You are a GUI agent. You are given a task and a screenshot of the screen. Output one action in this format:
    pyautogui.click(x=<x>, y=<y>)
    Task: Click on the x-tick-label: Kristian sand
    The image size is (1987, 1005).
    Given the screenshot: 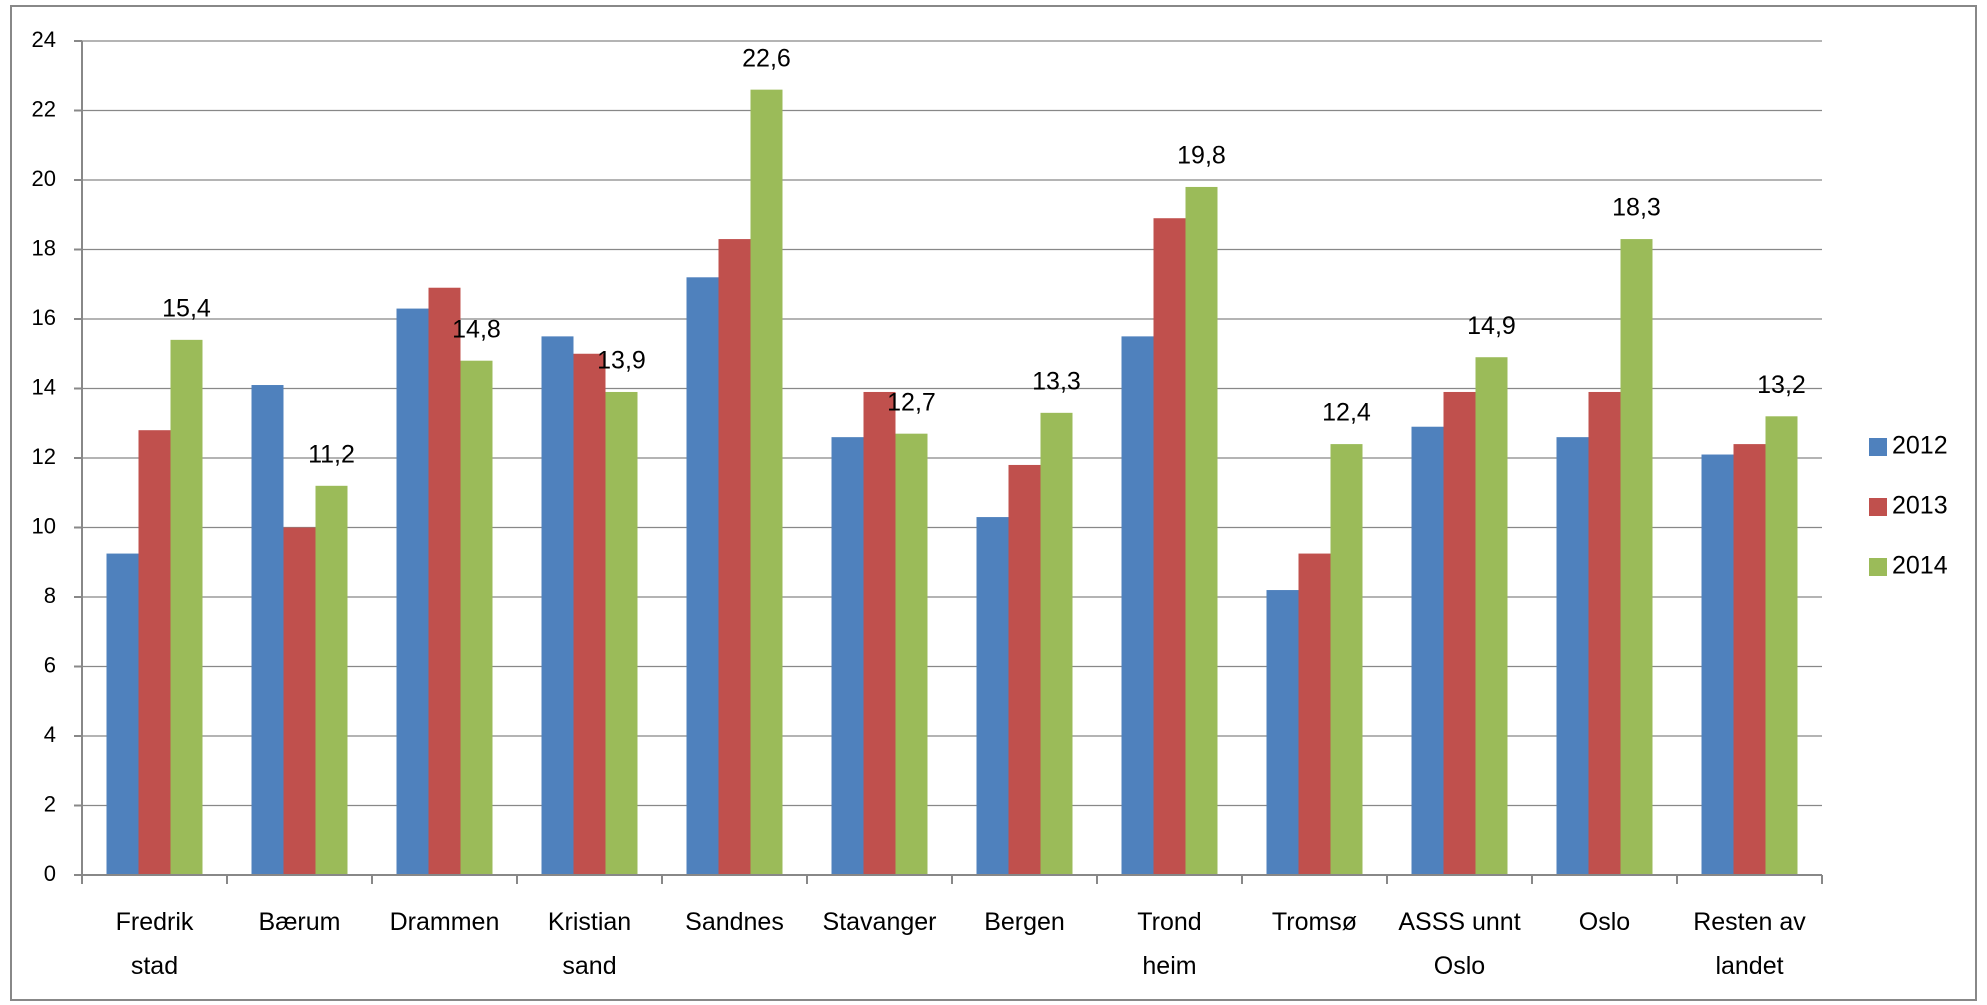 What is the action you would take?
    pyautogui.click(x=589, y=944)
    